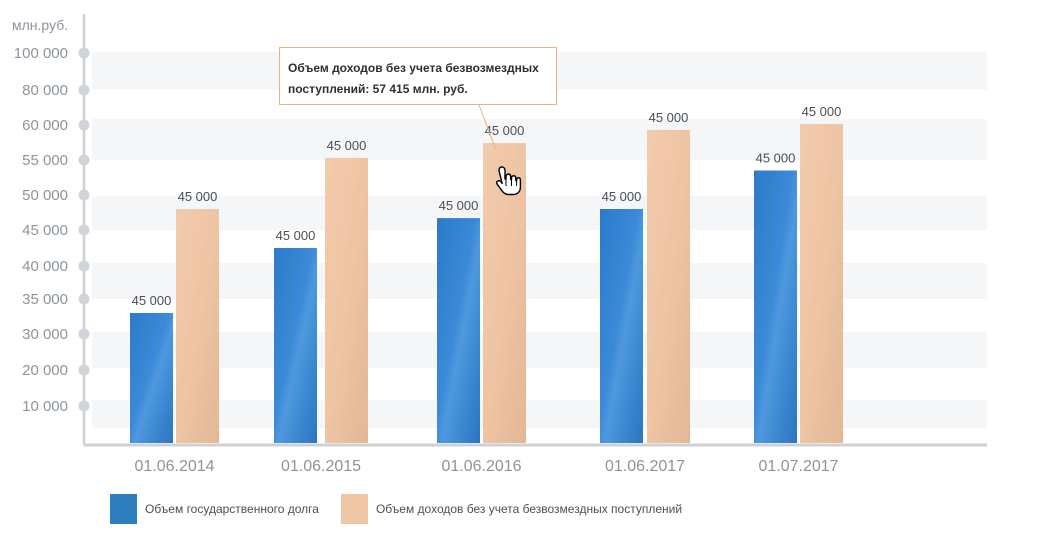  What do you see at coordinates (45, 125) in the screenshot?
I see `y-tick-label: 60 000` at bounding box center [45, 125].